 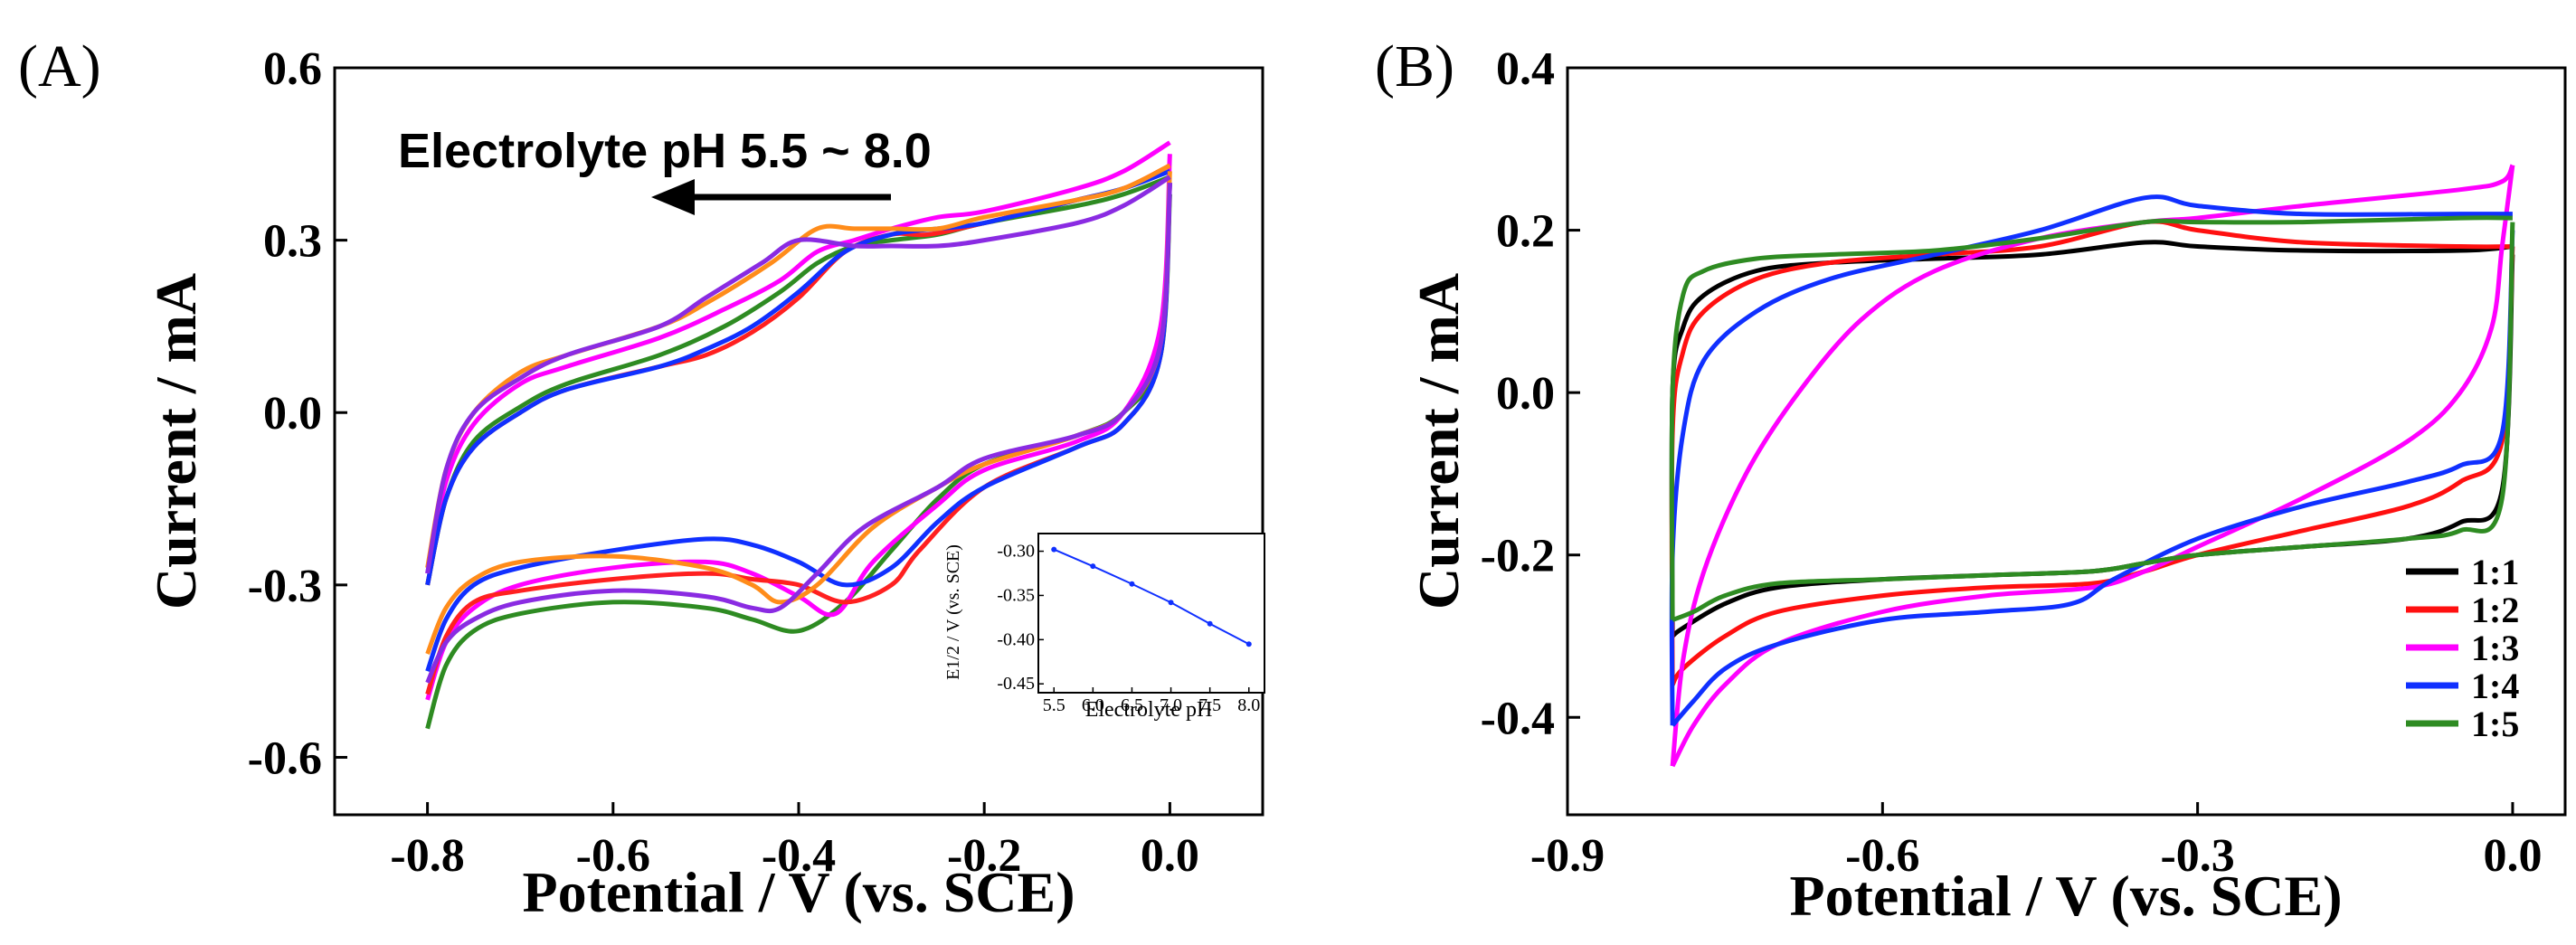 I want to click on inset-x-tick-label: 7.0, so click(x=1171, y=705).